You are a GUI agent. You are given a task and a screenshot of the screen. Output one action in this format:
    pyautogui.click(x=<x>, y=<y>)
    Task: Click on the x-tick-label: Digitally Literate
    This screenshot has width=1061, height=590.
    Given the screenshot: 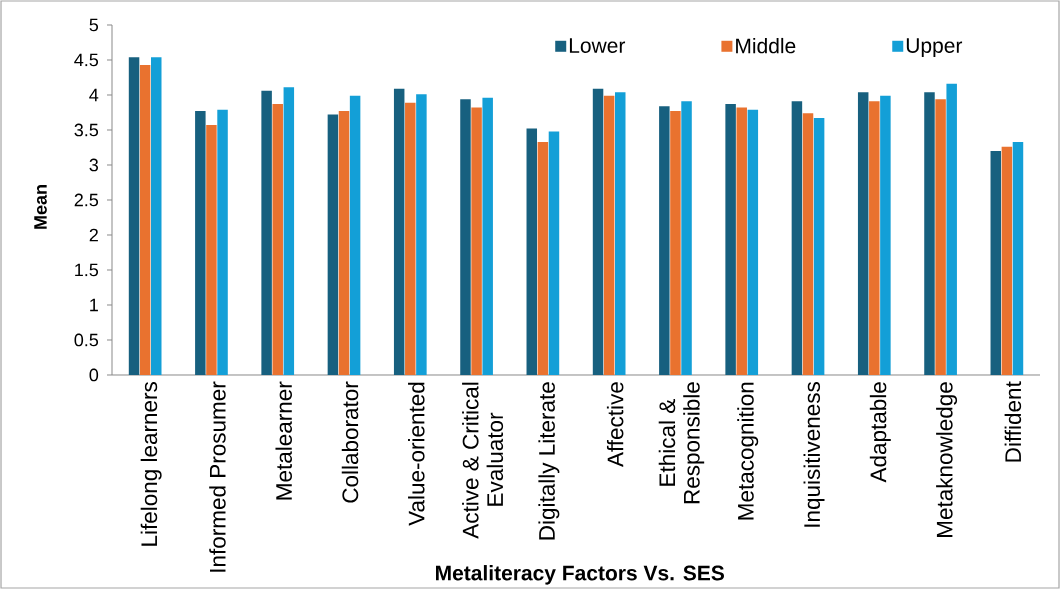 What is the action you would take?
    pyautogui.click(x=549, y=461)
    